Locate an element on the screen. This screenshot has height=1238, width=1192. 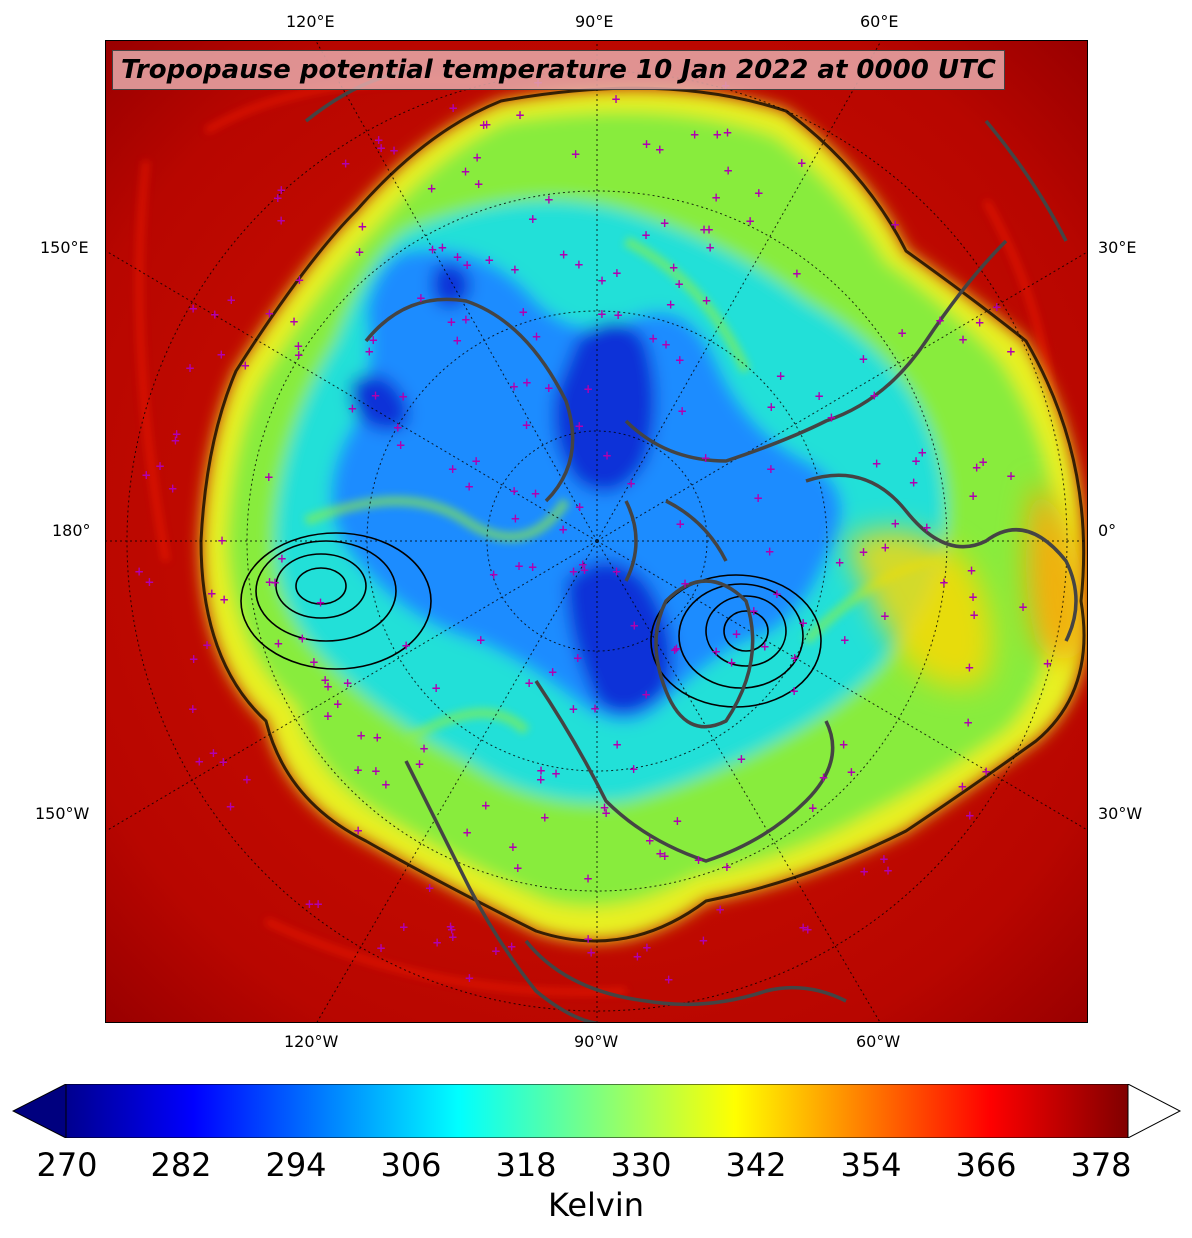
lon-label-top-2: 90°E is located at coordinates (594, 21).